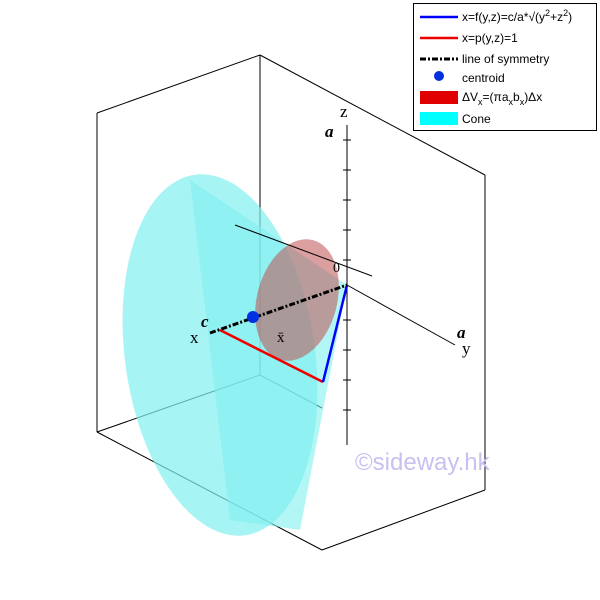 The width and height of the screenshot is (600, 600). What do you see at coordinates (483, 78) in the screenshot?
I see `legend-label: centroid` at bounding box center [483, 78].